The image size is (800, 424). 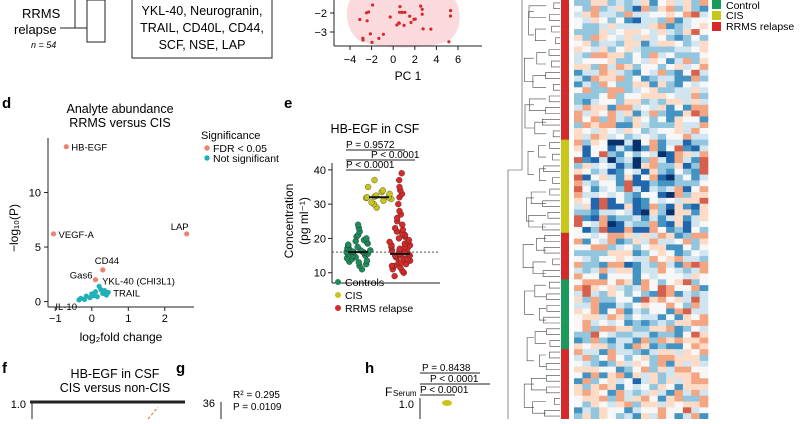 I want to click on h-ytick-label: 1.0, so click(x=406, y=405).